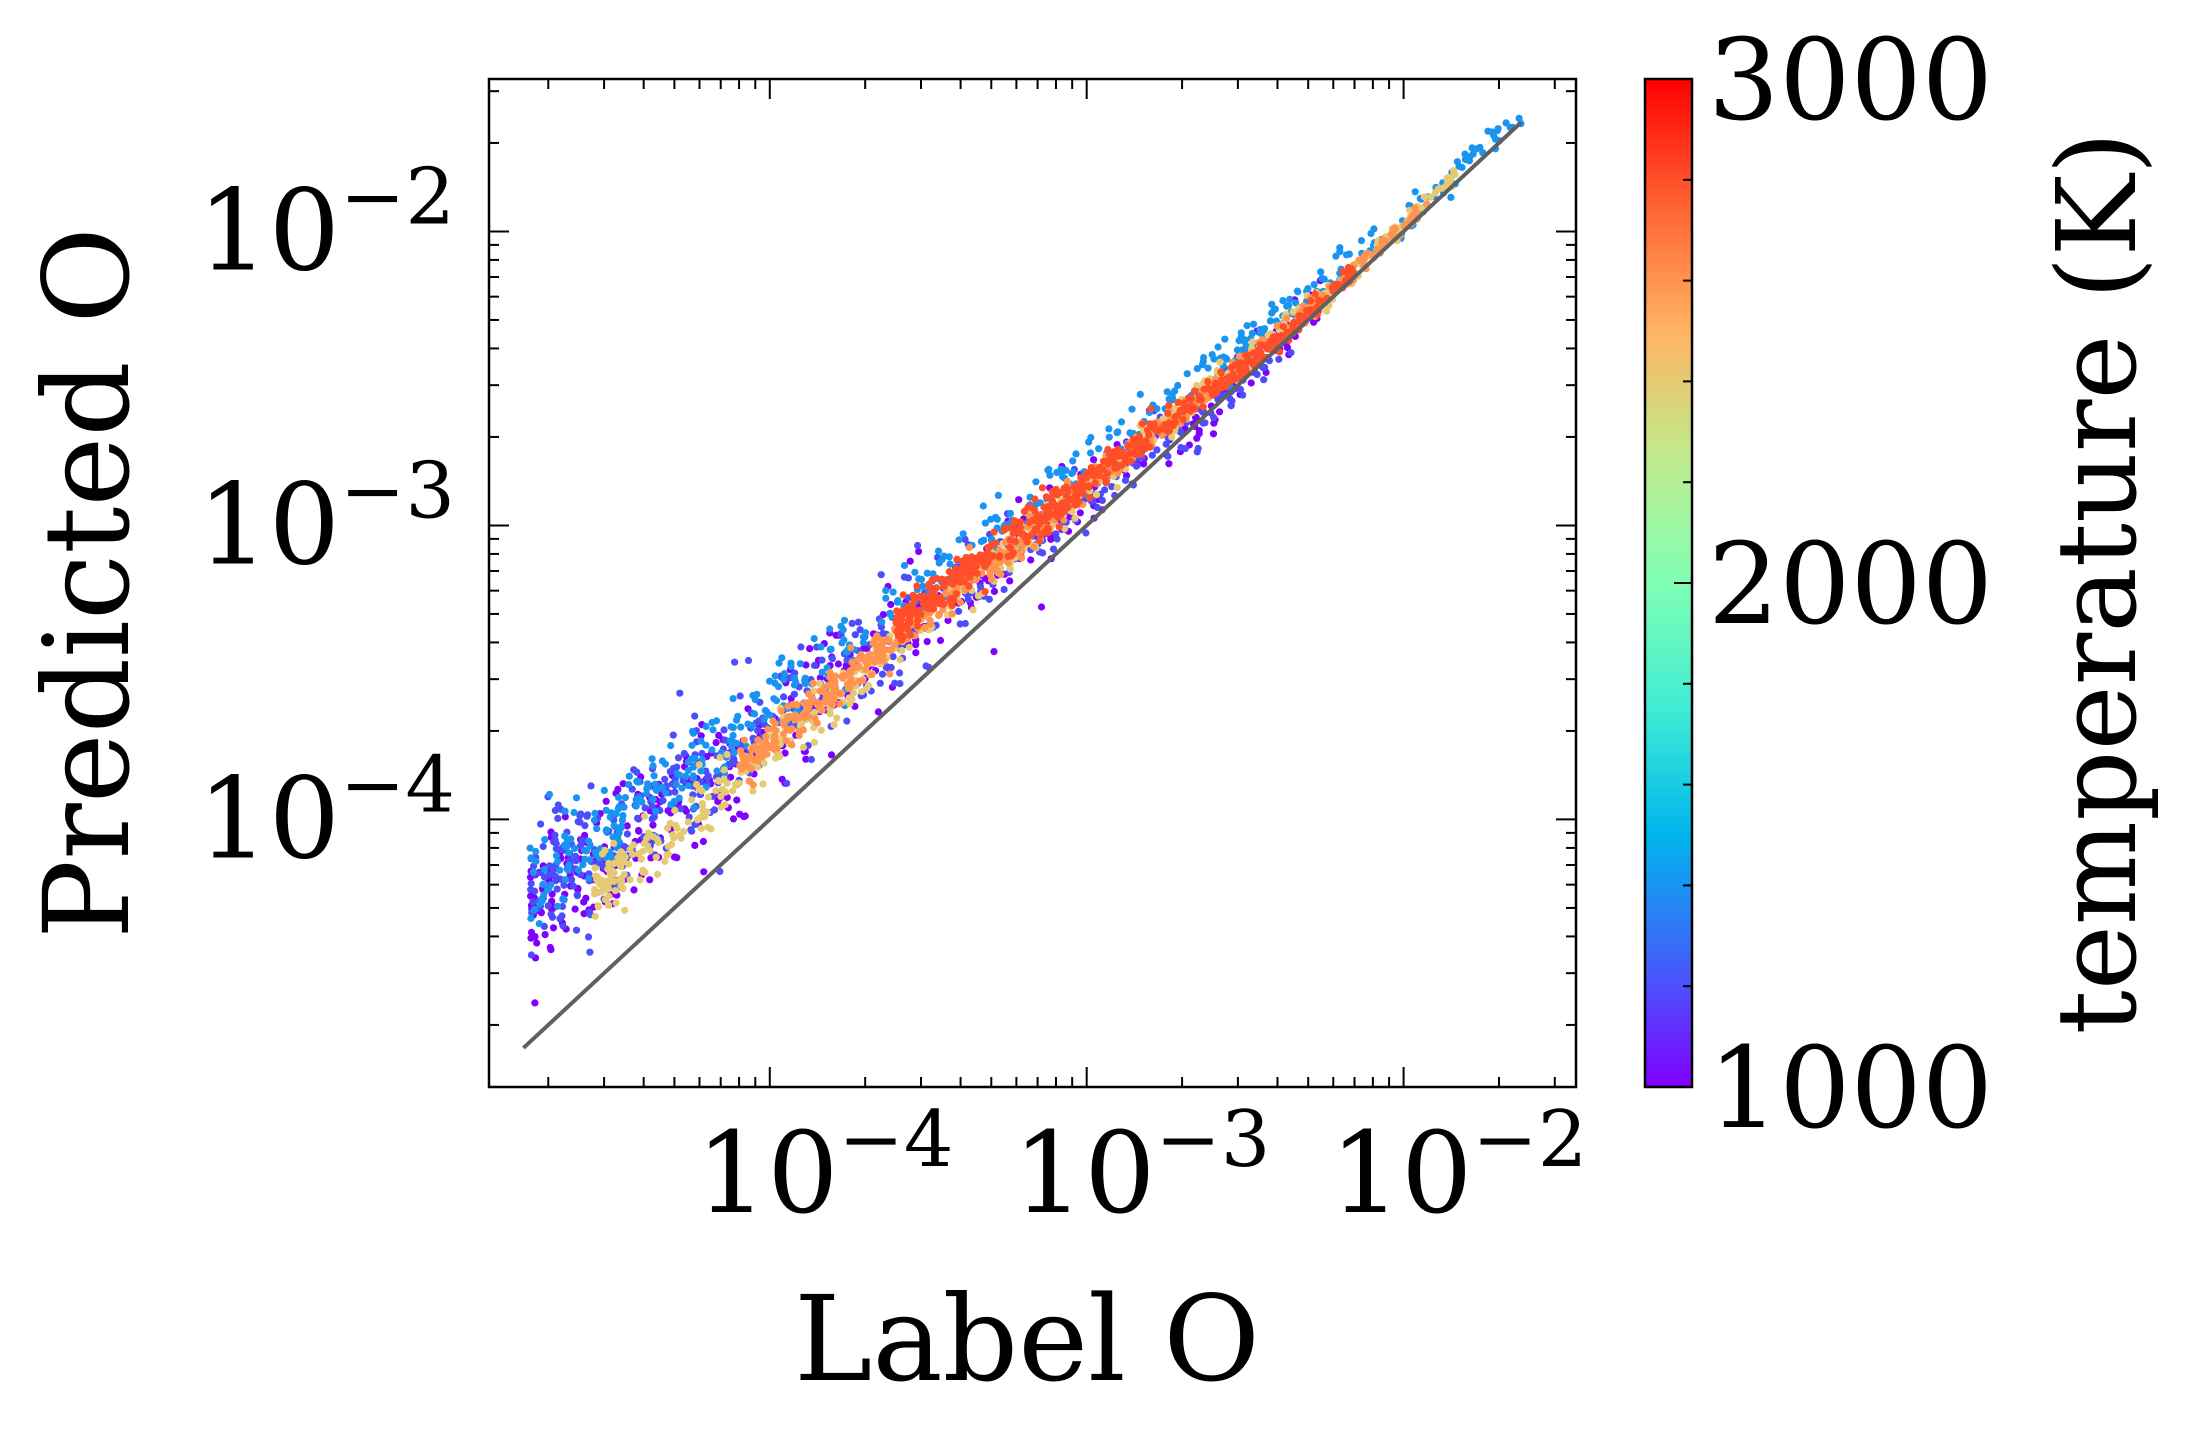 This screenshot has height=1436, width=2198. I want to click on colorbar-tick-label: 3000, so click(1850, 81).